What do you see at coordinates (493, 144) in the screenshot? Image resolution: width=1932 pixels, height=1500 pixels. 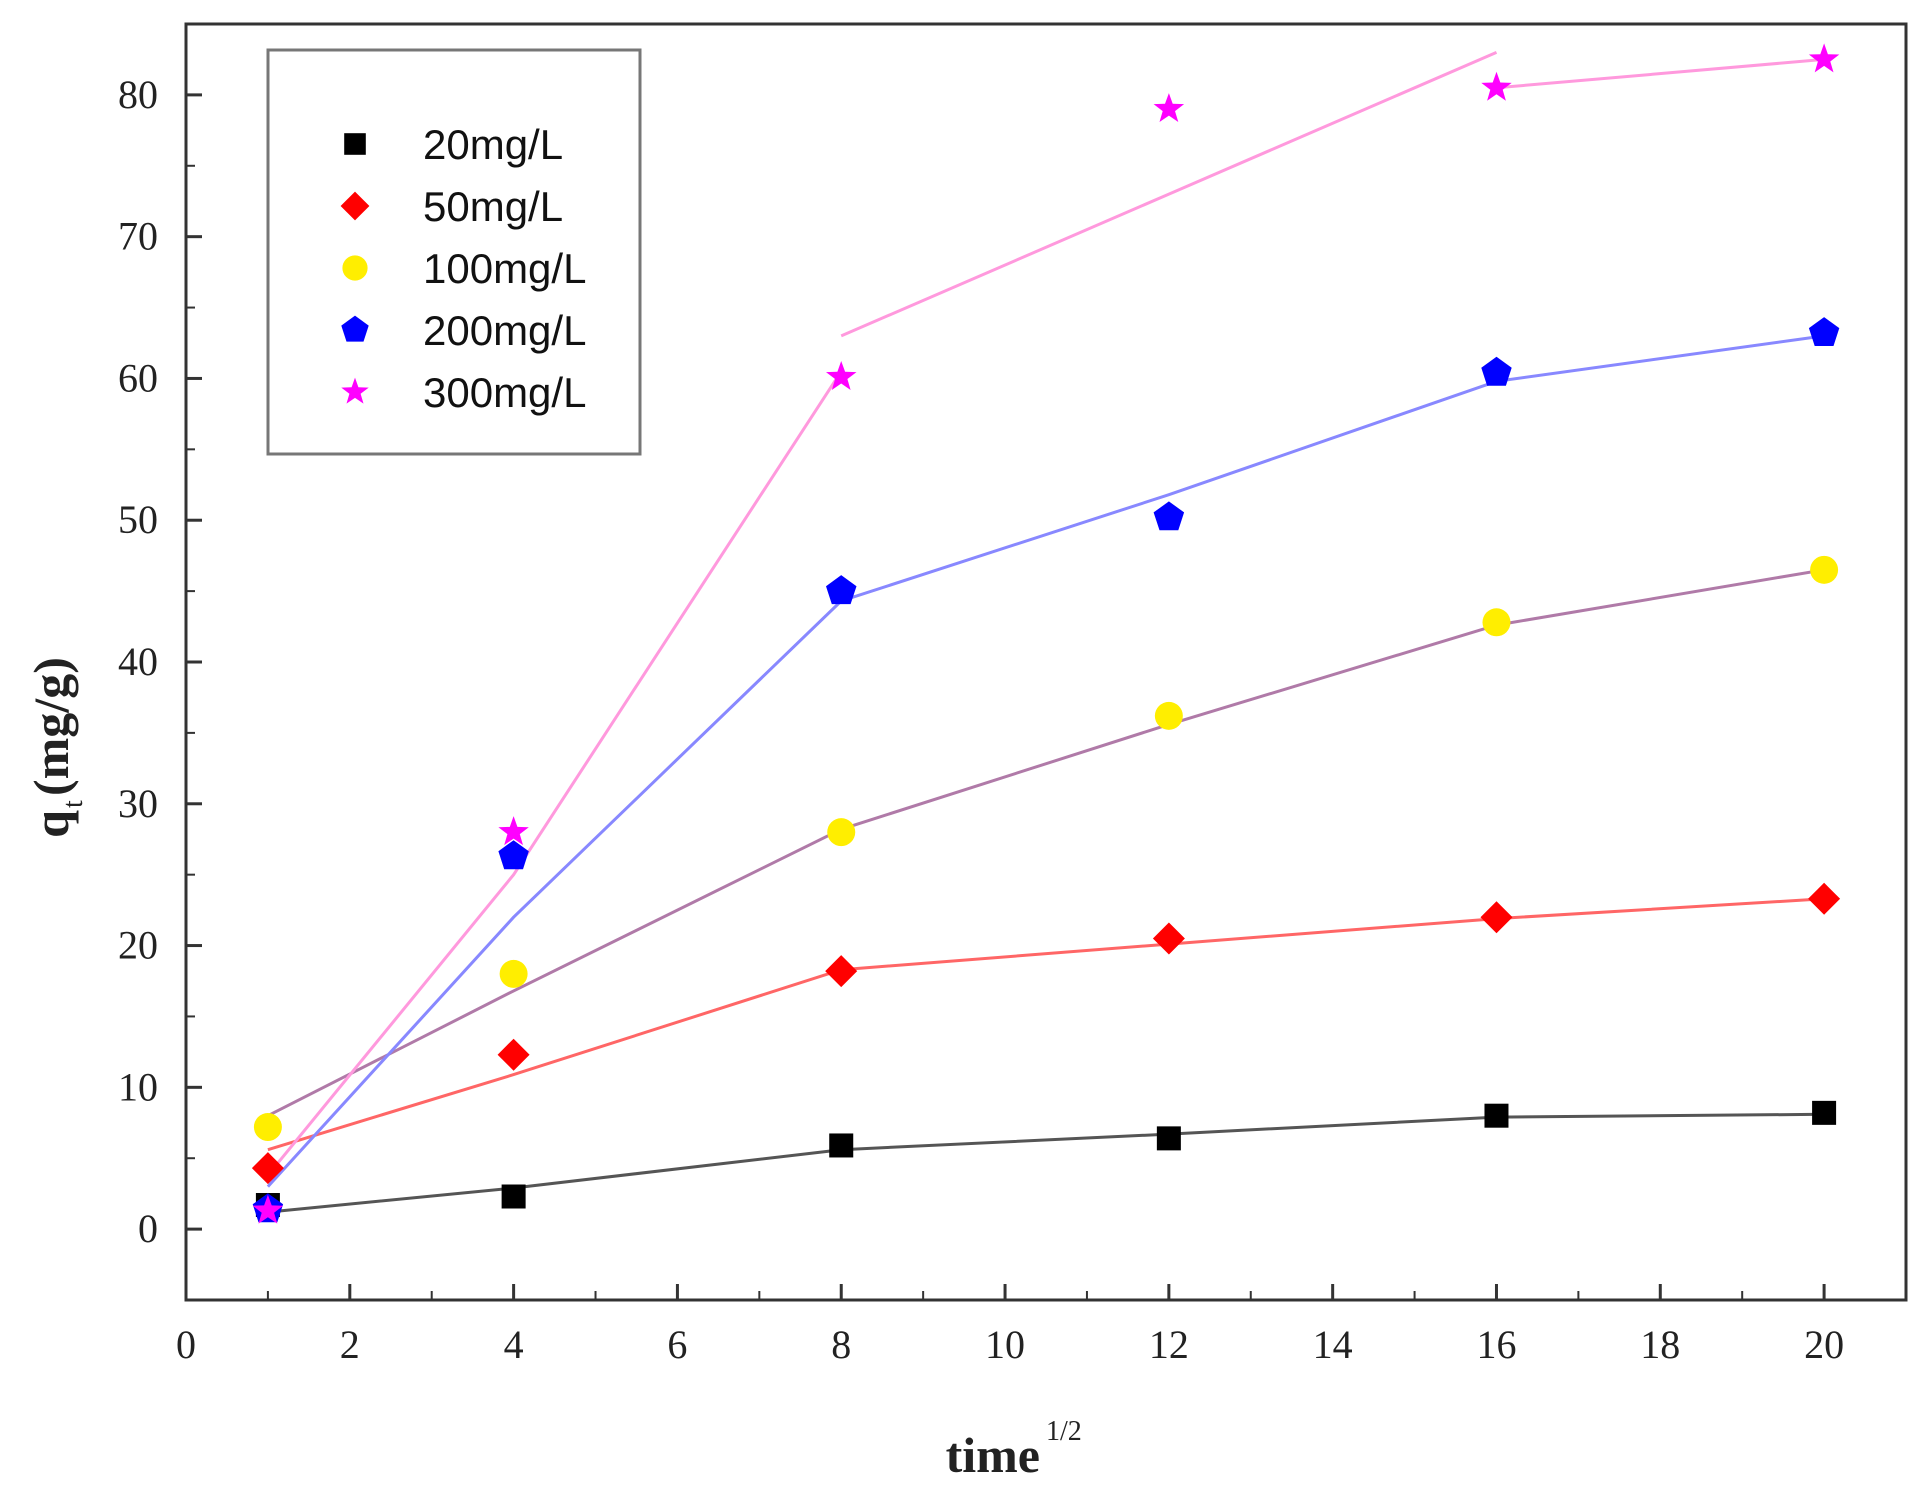 I see `legend-label: 20mg/L` at bounding box center [493, 144].